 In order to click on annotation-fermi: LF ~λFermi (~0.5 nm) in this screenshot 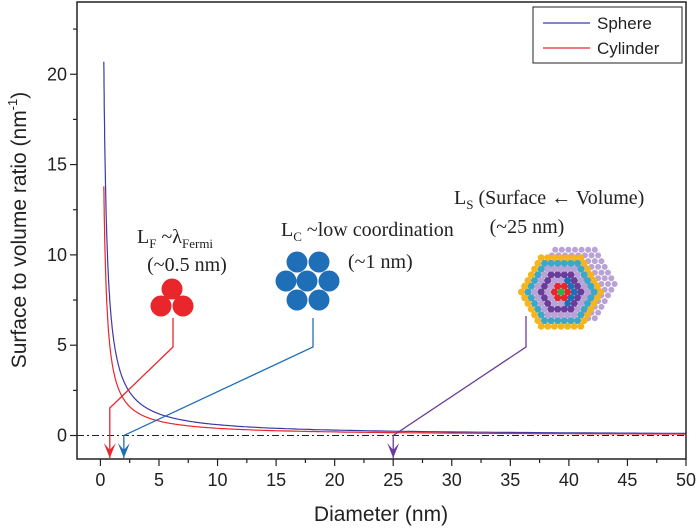, I will do `click(182, 251)`.